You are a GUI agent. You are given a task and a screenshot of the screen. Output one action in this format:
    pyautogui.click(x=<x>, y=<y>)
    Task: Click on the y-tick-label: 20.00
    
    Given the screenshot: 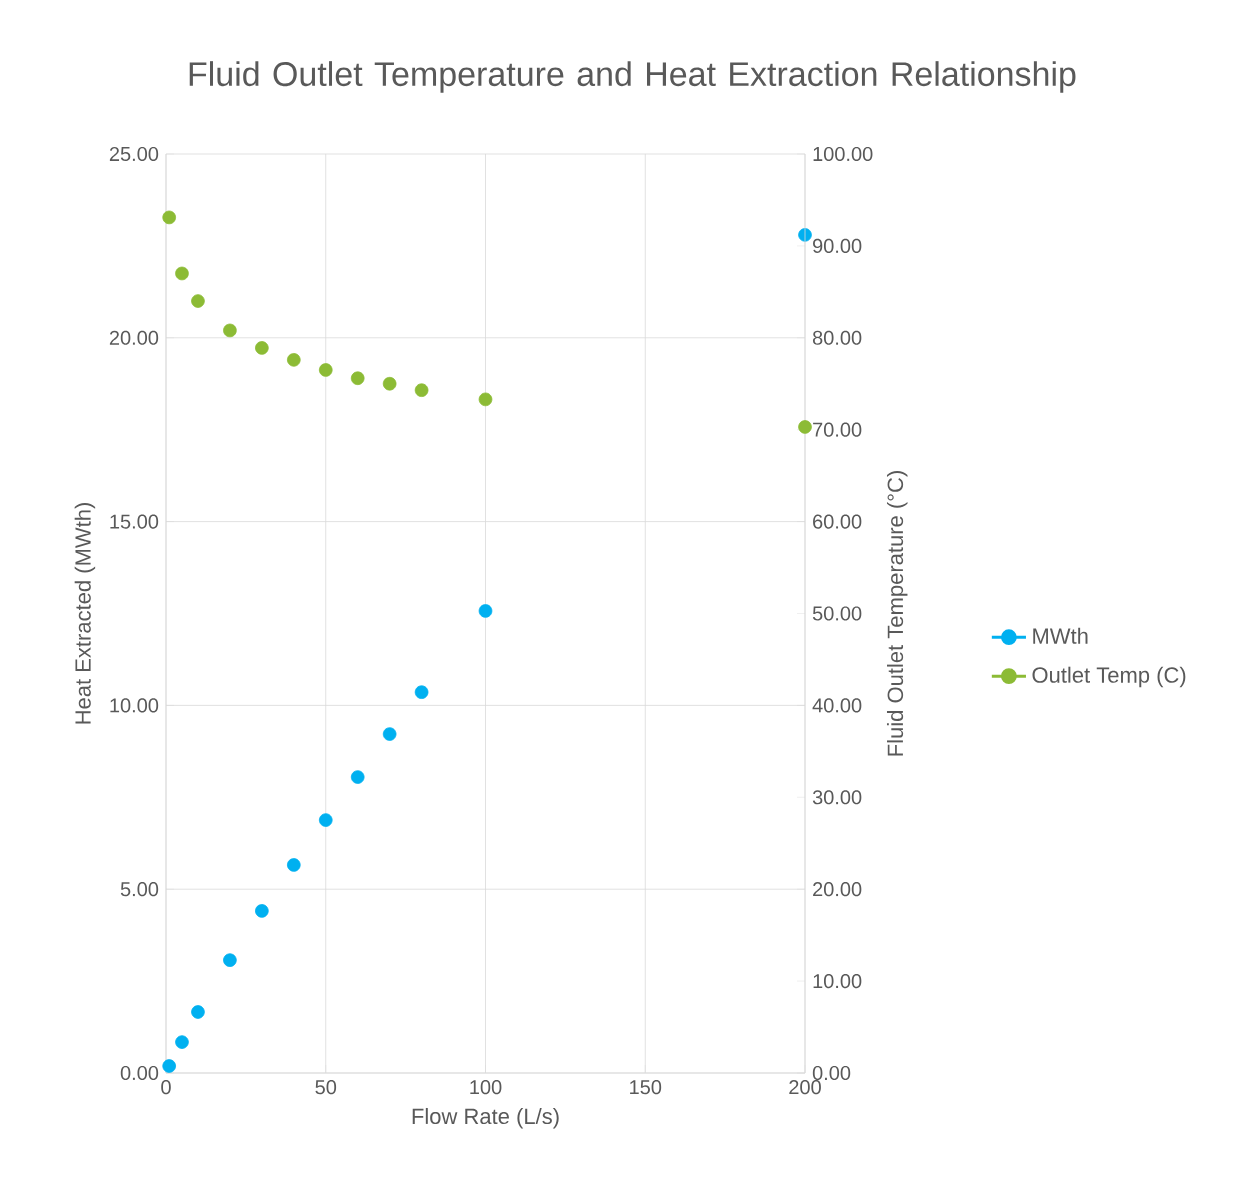 What is the action you would take?
    pyautogui.click(x=134, y=337)
    